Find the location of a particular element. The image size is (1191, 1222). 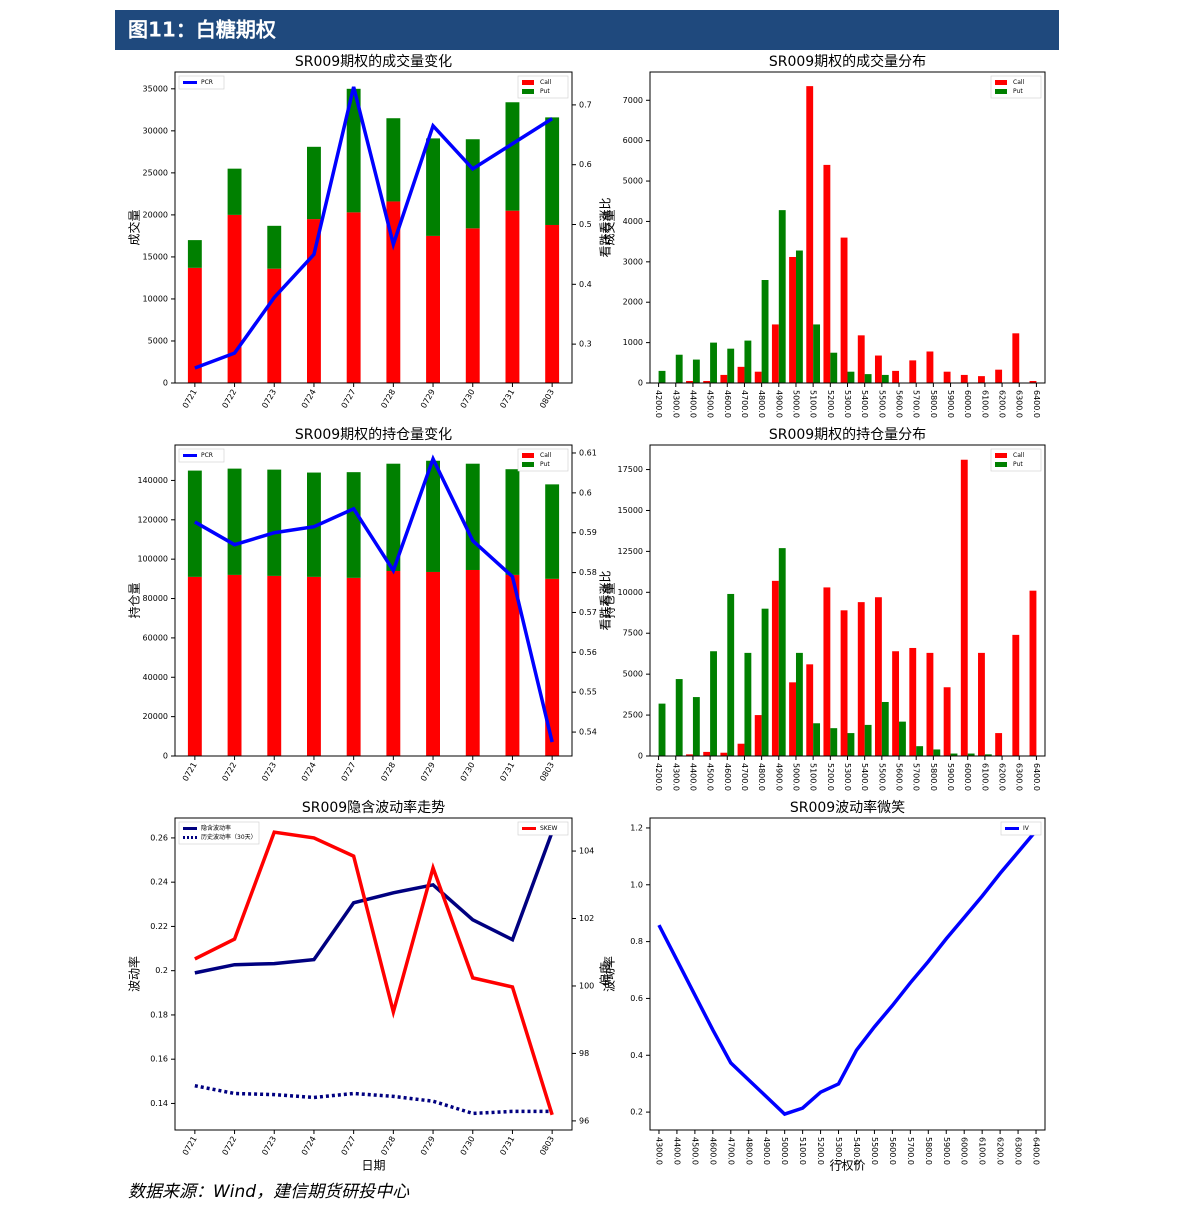

x-axis-label: 行权价 is located at coordinates (847, 1166).